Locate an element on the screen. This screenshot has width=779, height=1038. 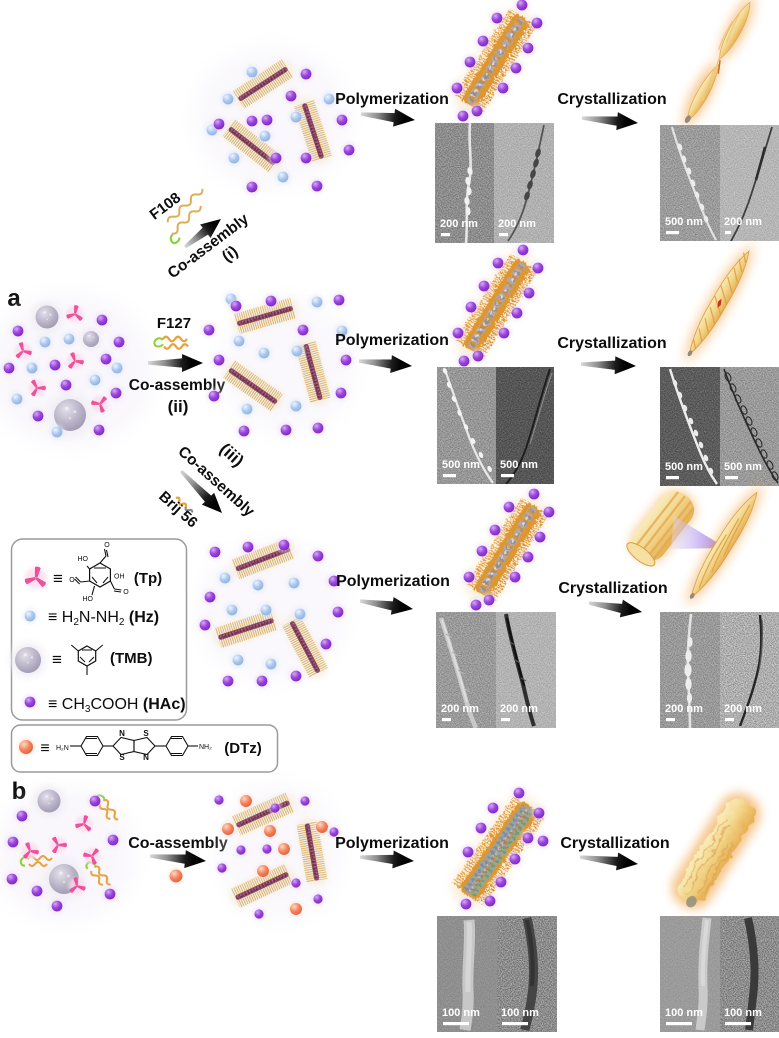
svg-text: (Tp) is located at coordinates (148, 578).